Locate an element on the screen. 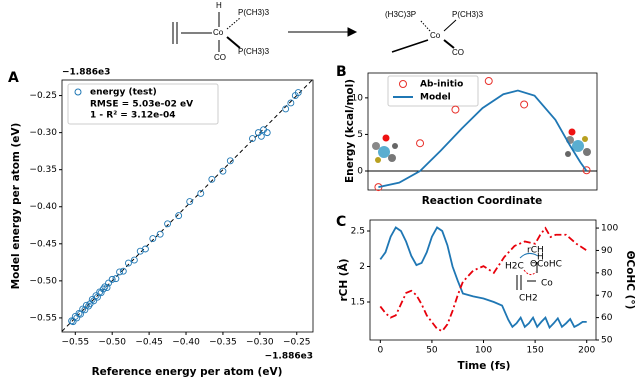  offset-text-y: −1.886e3 is located at coordinates (86, 73).